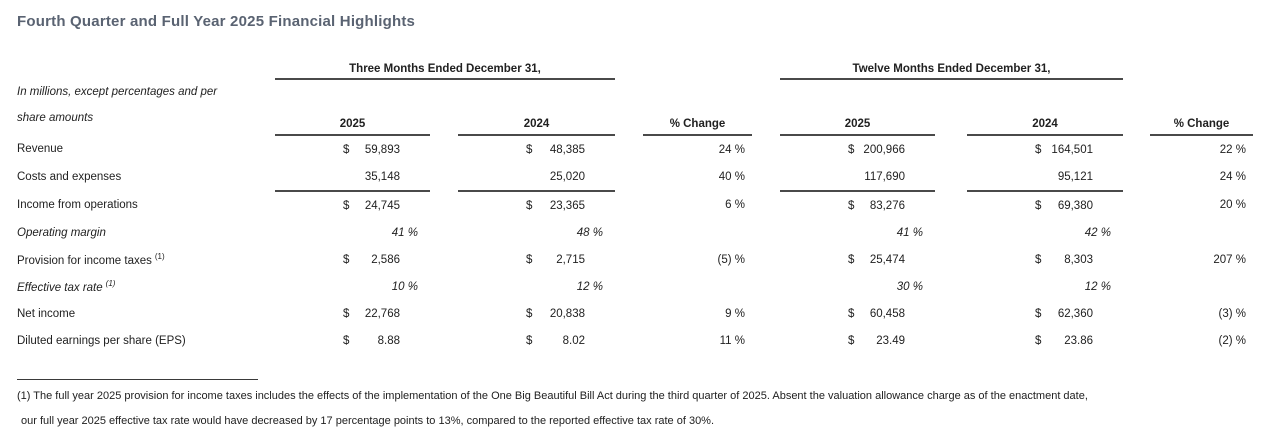 The height and width of the screenshot is (434, 1280). What do you see at coordinates (567, 149) in the screenshot?
I see `cell-value: 48,385` at bounding box center [567, 149].